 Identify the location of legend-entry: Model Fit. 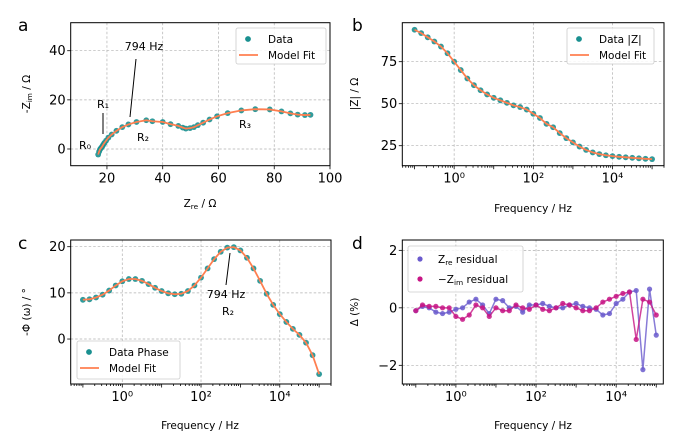
(132, 369).